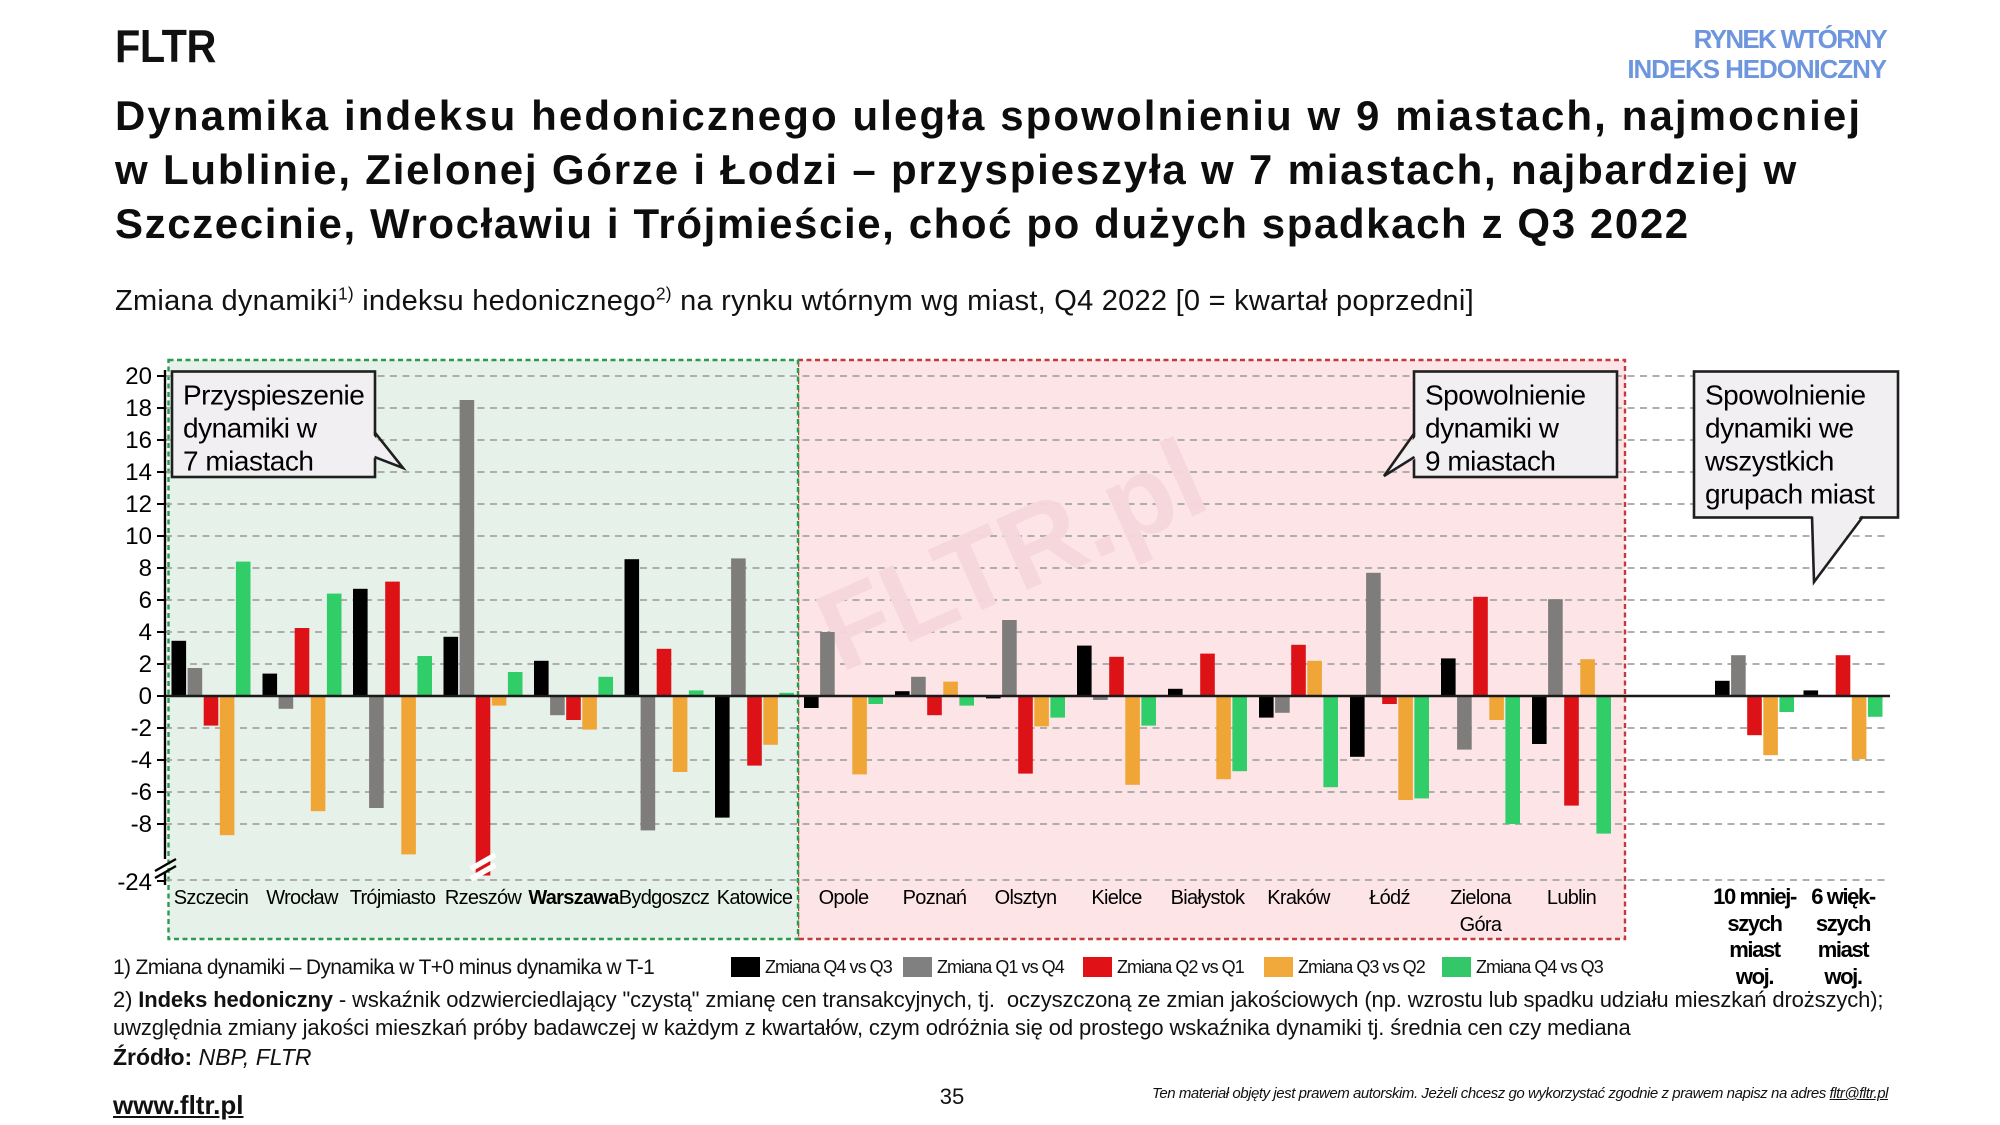  I want to click on svg-text: Trójmiasto, so click(393, 898).